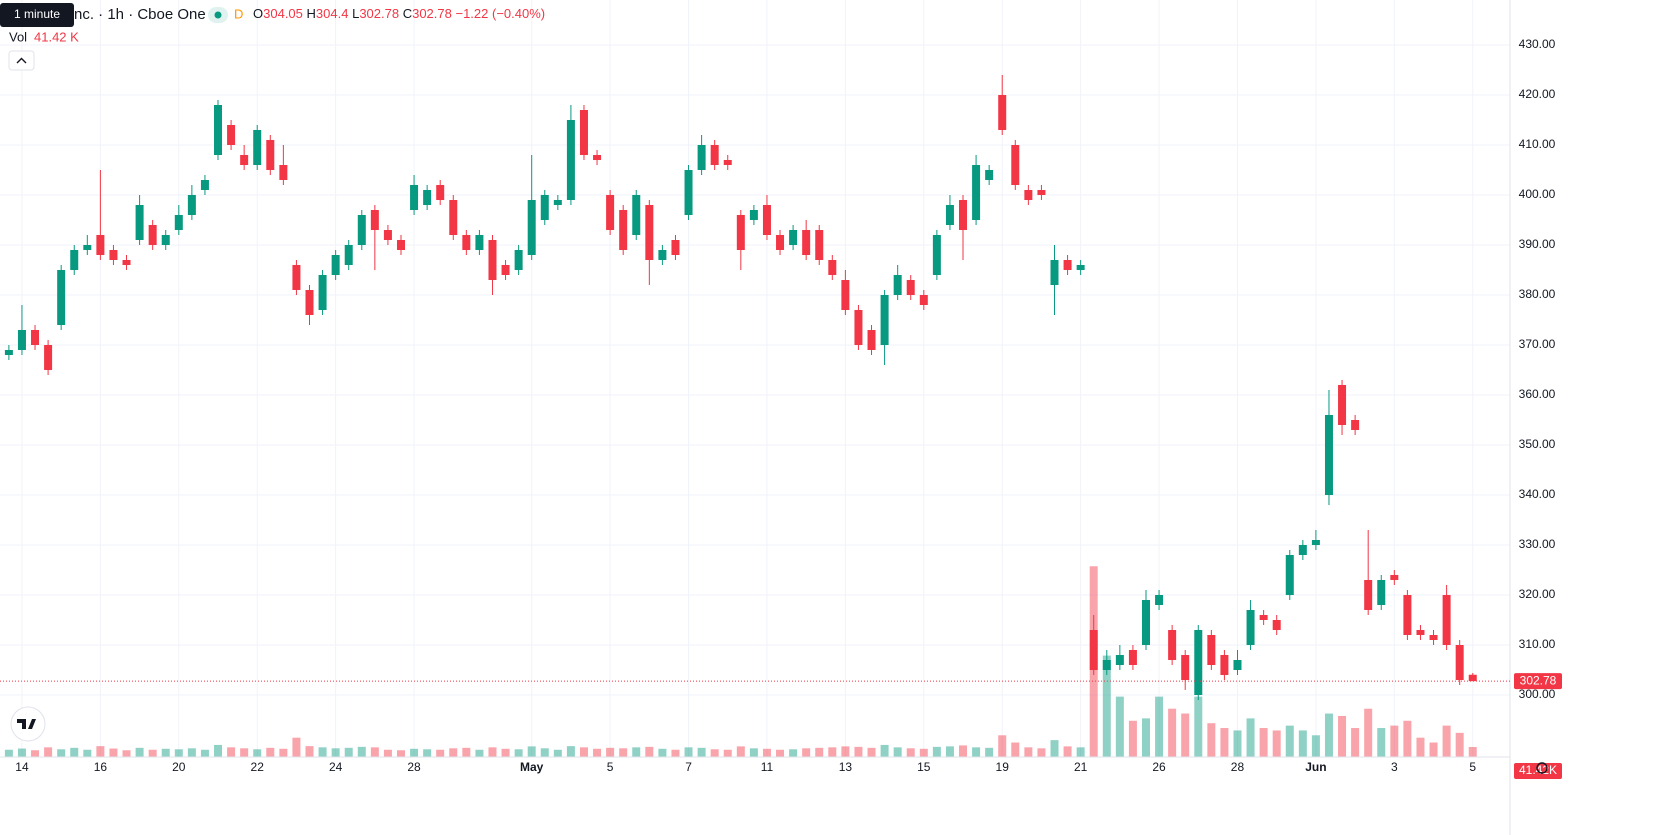 This screenshot has width=1678, height=835. Describe the element at coordinates (311, 13) in the screenshot. I see `h-label: H` at that location.